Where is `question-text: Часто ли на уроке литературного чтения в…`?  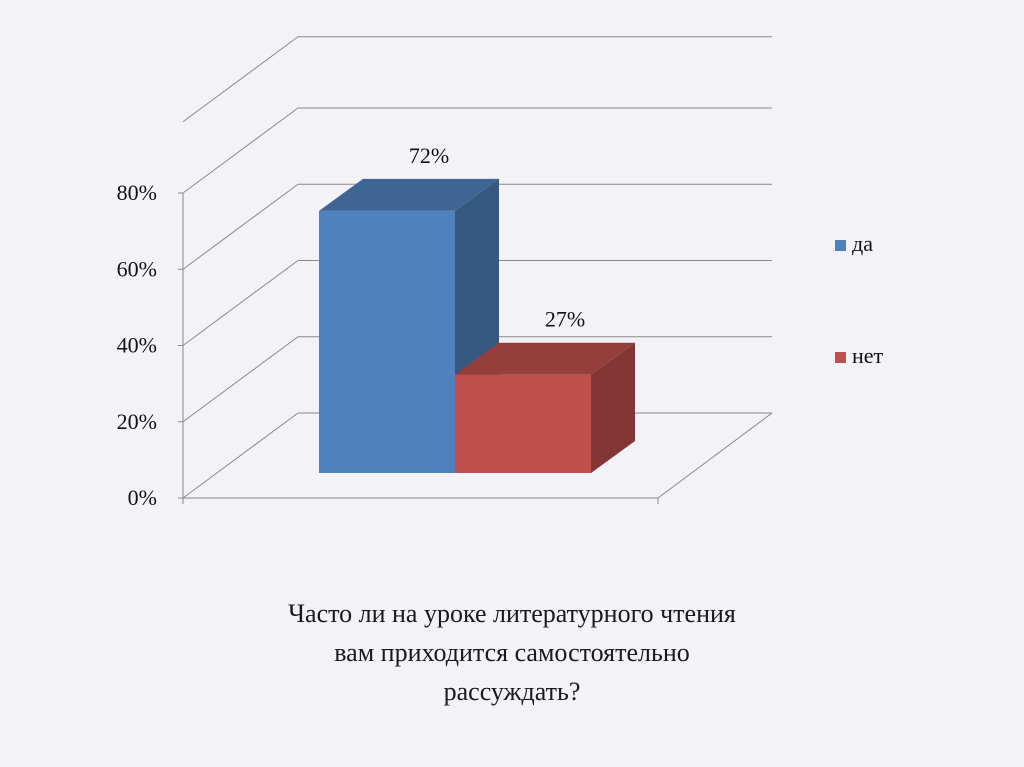 question-text: Часто ли на уроке литературного чтения в… is located at coordinates (512, 652).